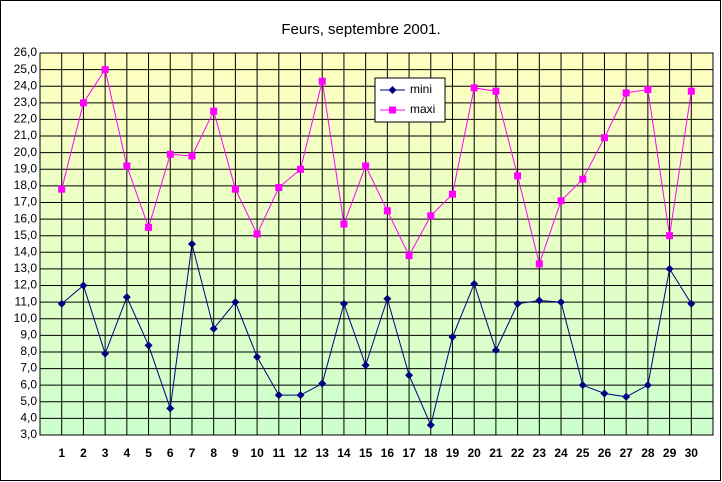 The height and width of the screenshot is (482, 722). What do you see at coordinates (28, 384) in the screenshot?
I see `y-tick-label: 6,0` at bounding box center [28, 384].